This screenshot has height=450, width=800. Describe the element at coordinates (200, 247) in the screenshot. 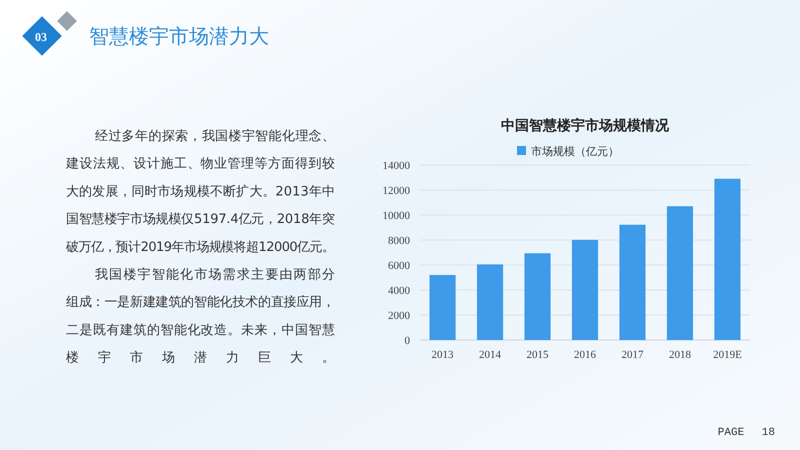

I see `text: 破万亿，预计2019年市场规模将超12000亿元。` at that location.